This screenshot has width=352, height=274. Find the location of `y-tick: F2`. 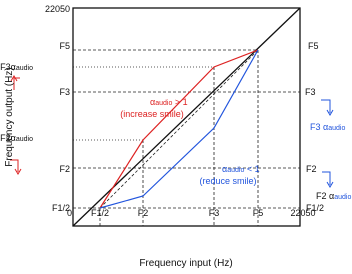

y-tick: F2 is located at coordinates (64, 169).